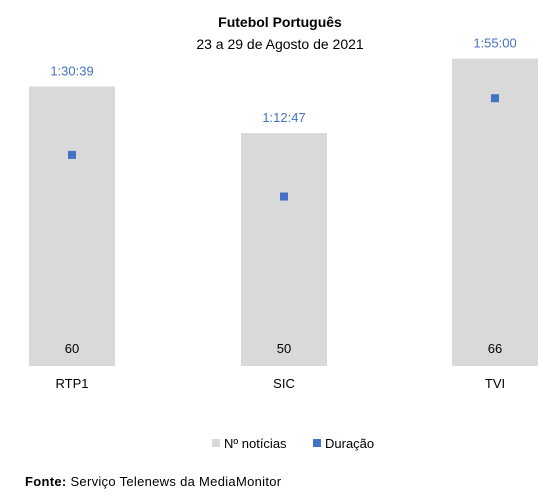 The height and width of the screenshot is (498, 559). I want to click on duration-marker-sic, so click(284, 196).